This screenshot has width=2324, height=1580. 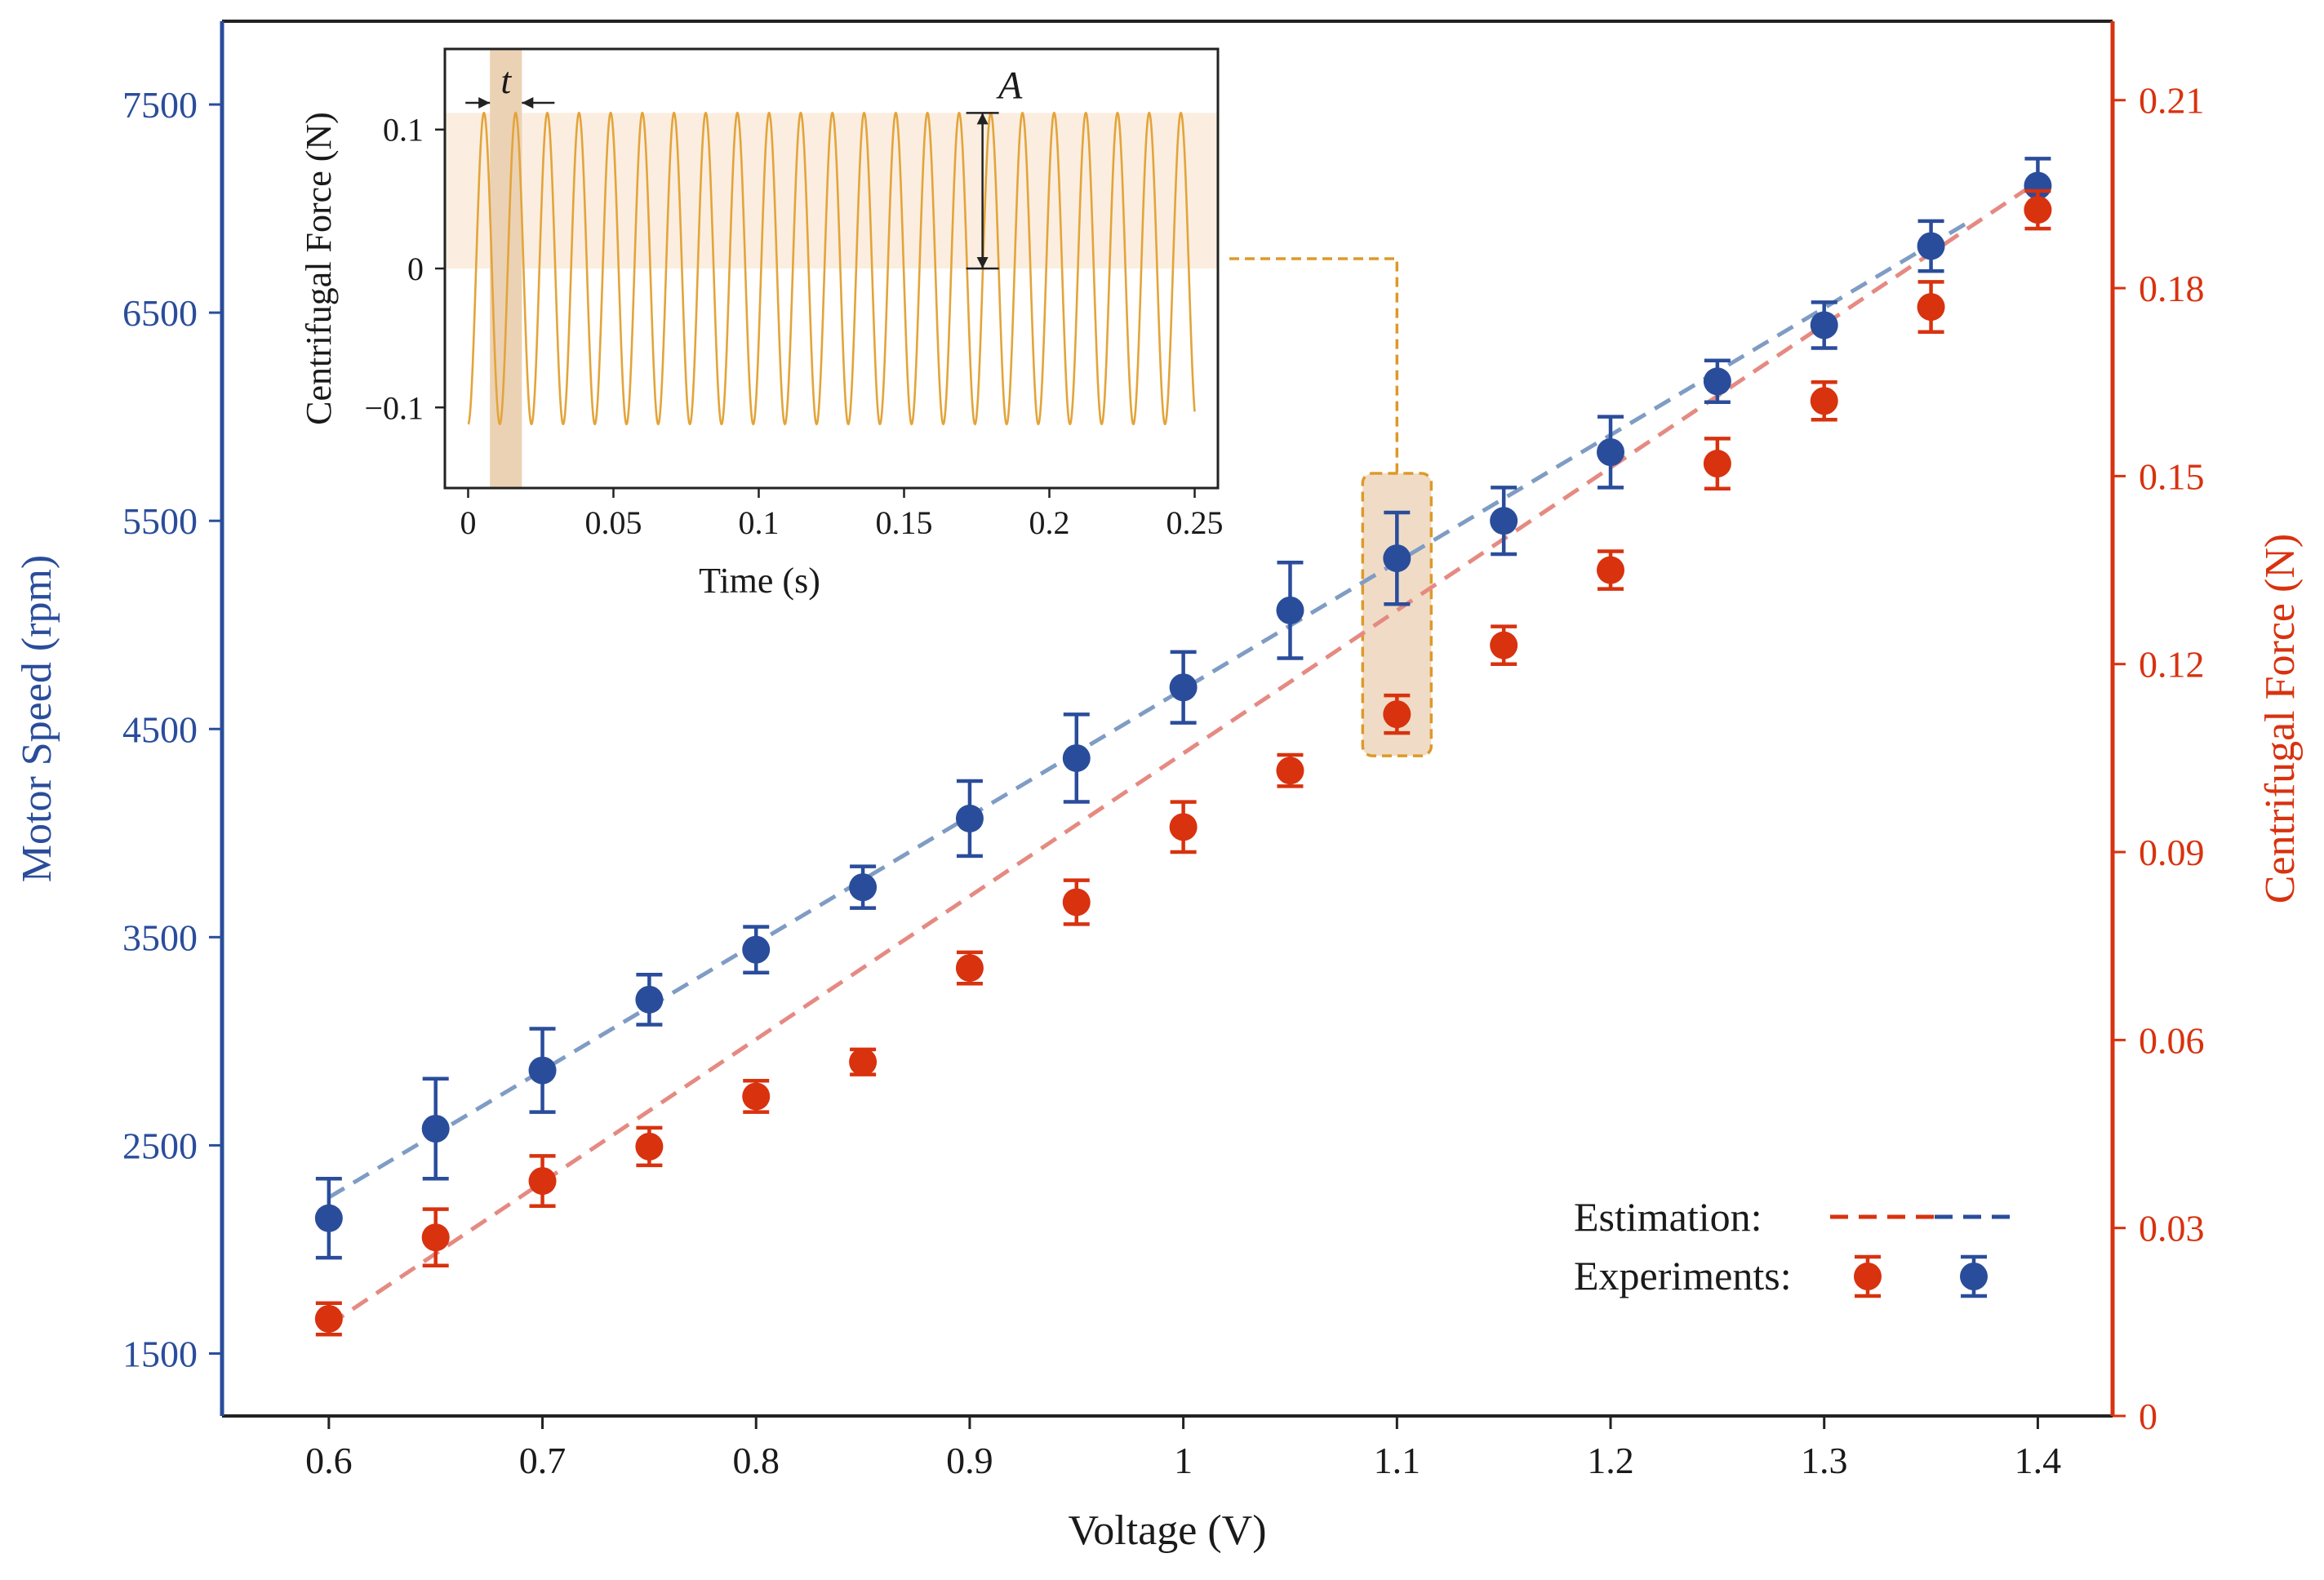 What do you see at coordinates (160, 937) in the screenshot?
I see `left-y-tick-label: 3500` at bounding box center [160, 937].